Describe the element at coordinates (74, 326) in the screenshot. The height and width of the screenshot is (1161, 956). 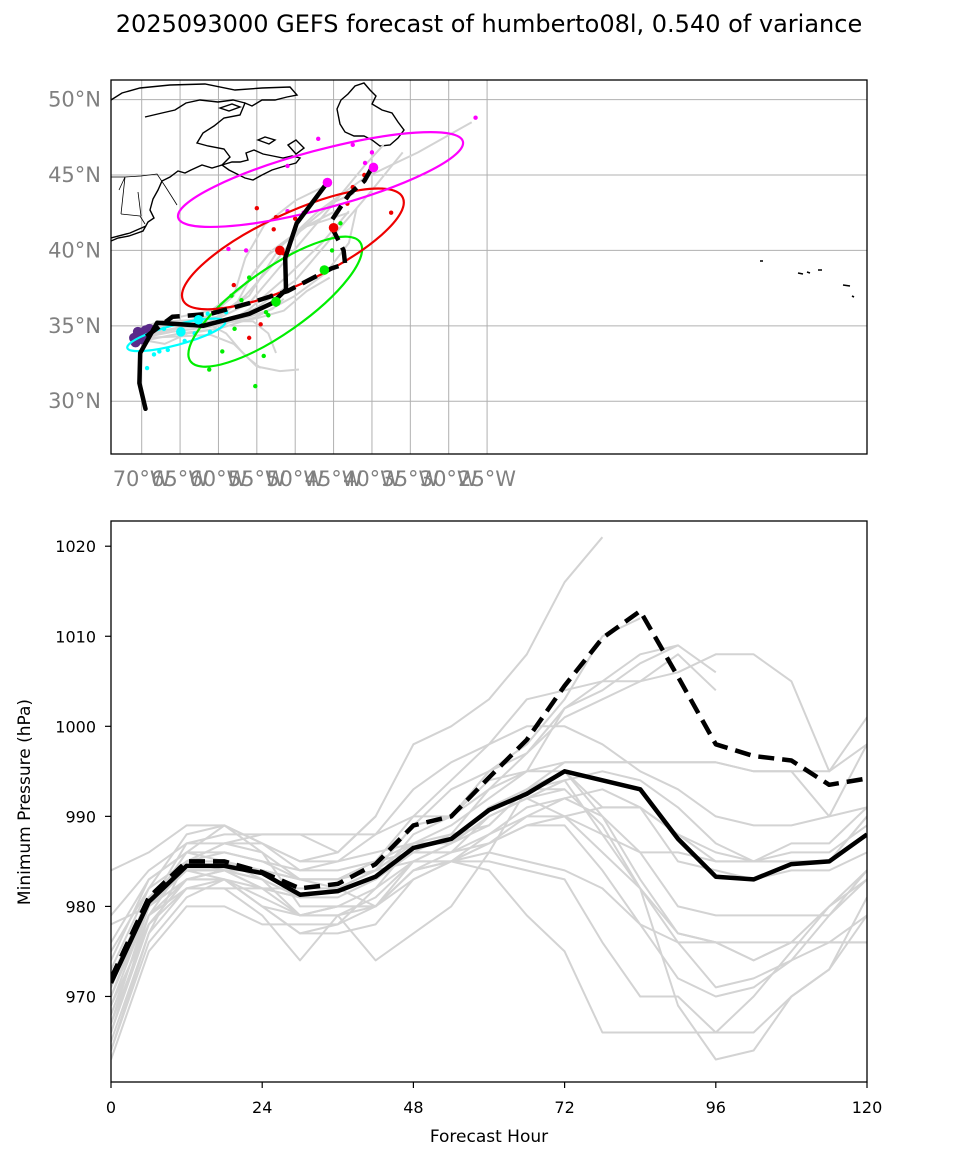
I see `lat-tick-label: 35°N` at that location.